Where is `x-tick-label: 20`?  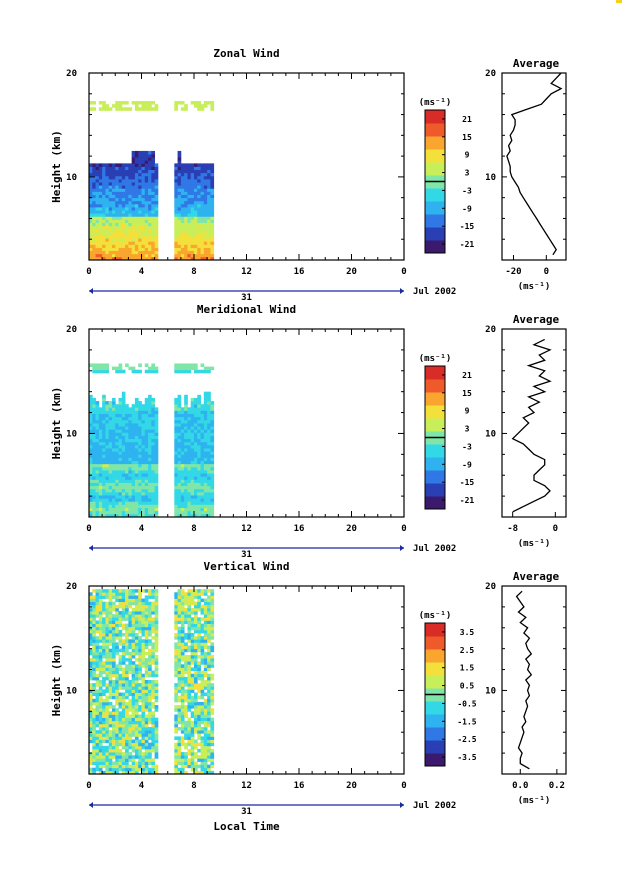 x-tick-label: 20 is located at coordinates (351, 529).